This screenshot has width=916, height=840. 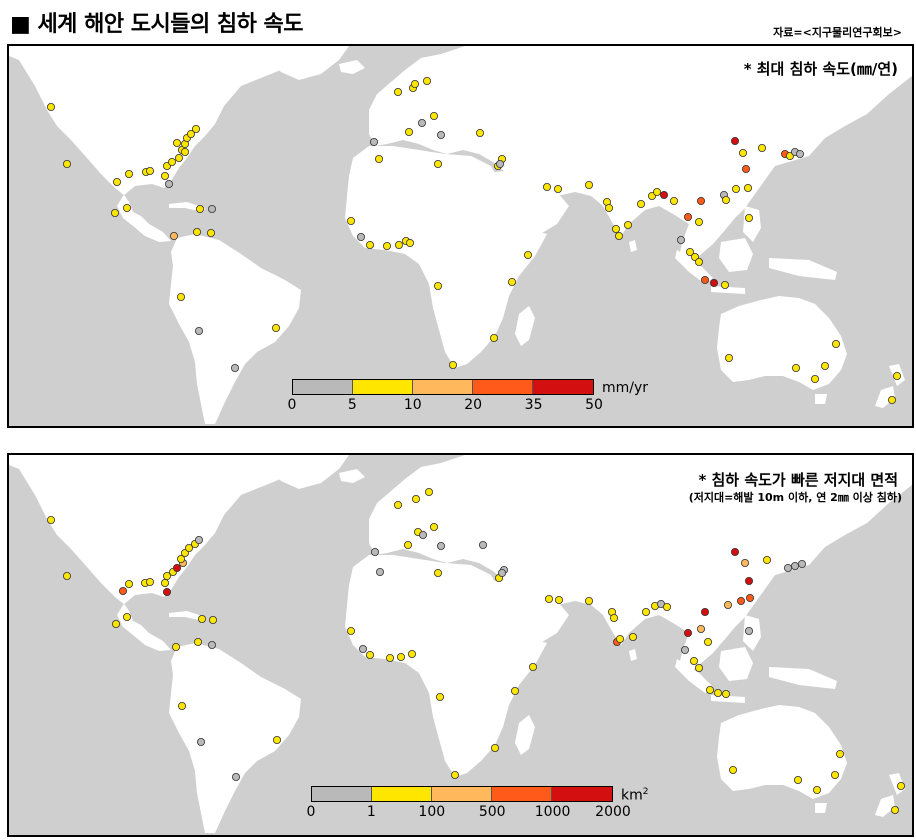 What do you see at coordinates (492, 812) in the screenshot?
I see `legend-tick-label: 500` at bounding box center [492, 812].